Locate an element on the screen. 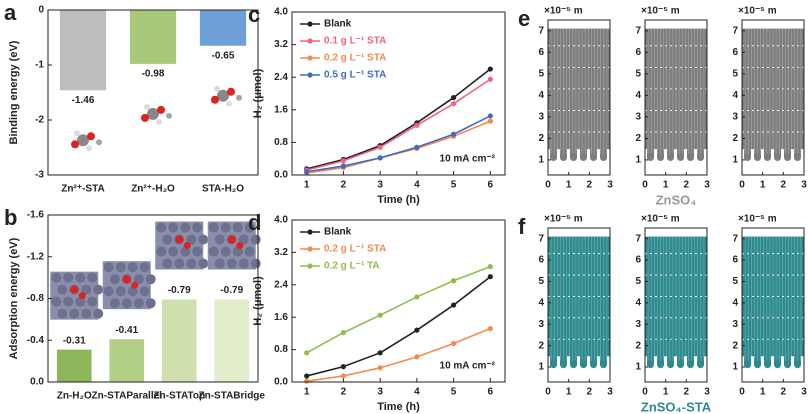  y-tick-label: 0.0 is located at coordinates (281, 382).